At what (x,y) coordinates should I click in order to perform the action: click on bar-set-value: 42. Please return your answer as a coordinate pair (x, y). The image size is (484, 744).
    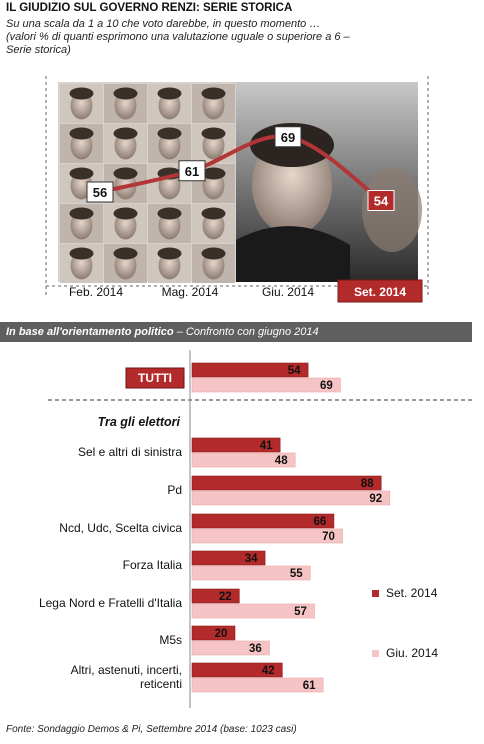
    Looking at the image, I should click on (268, 671).